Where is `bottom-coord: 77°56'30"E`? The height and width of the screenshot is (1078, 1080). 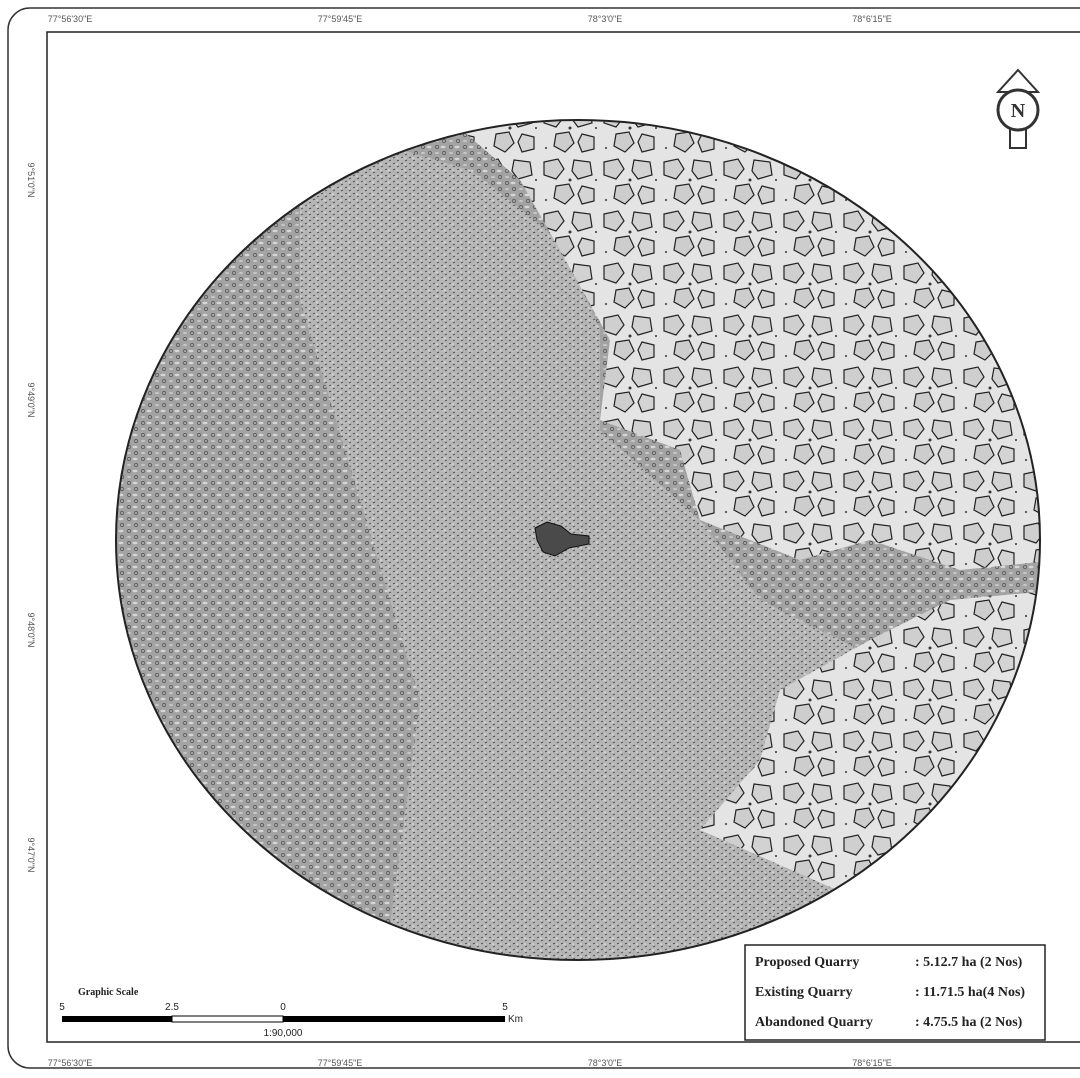
bottom-coord: 77°56'30"E is located at coordinates (70, 1063).